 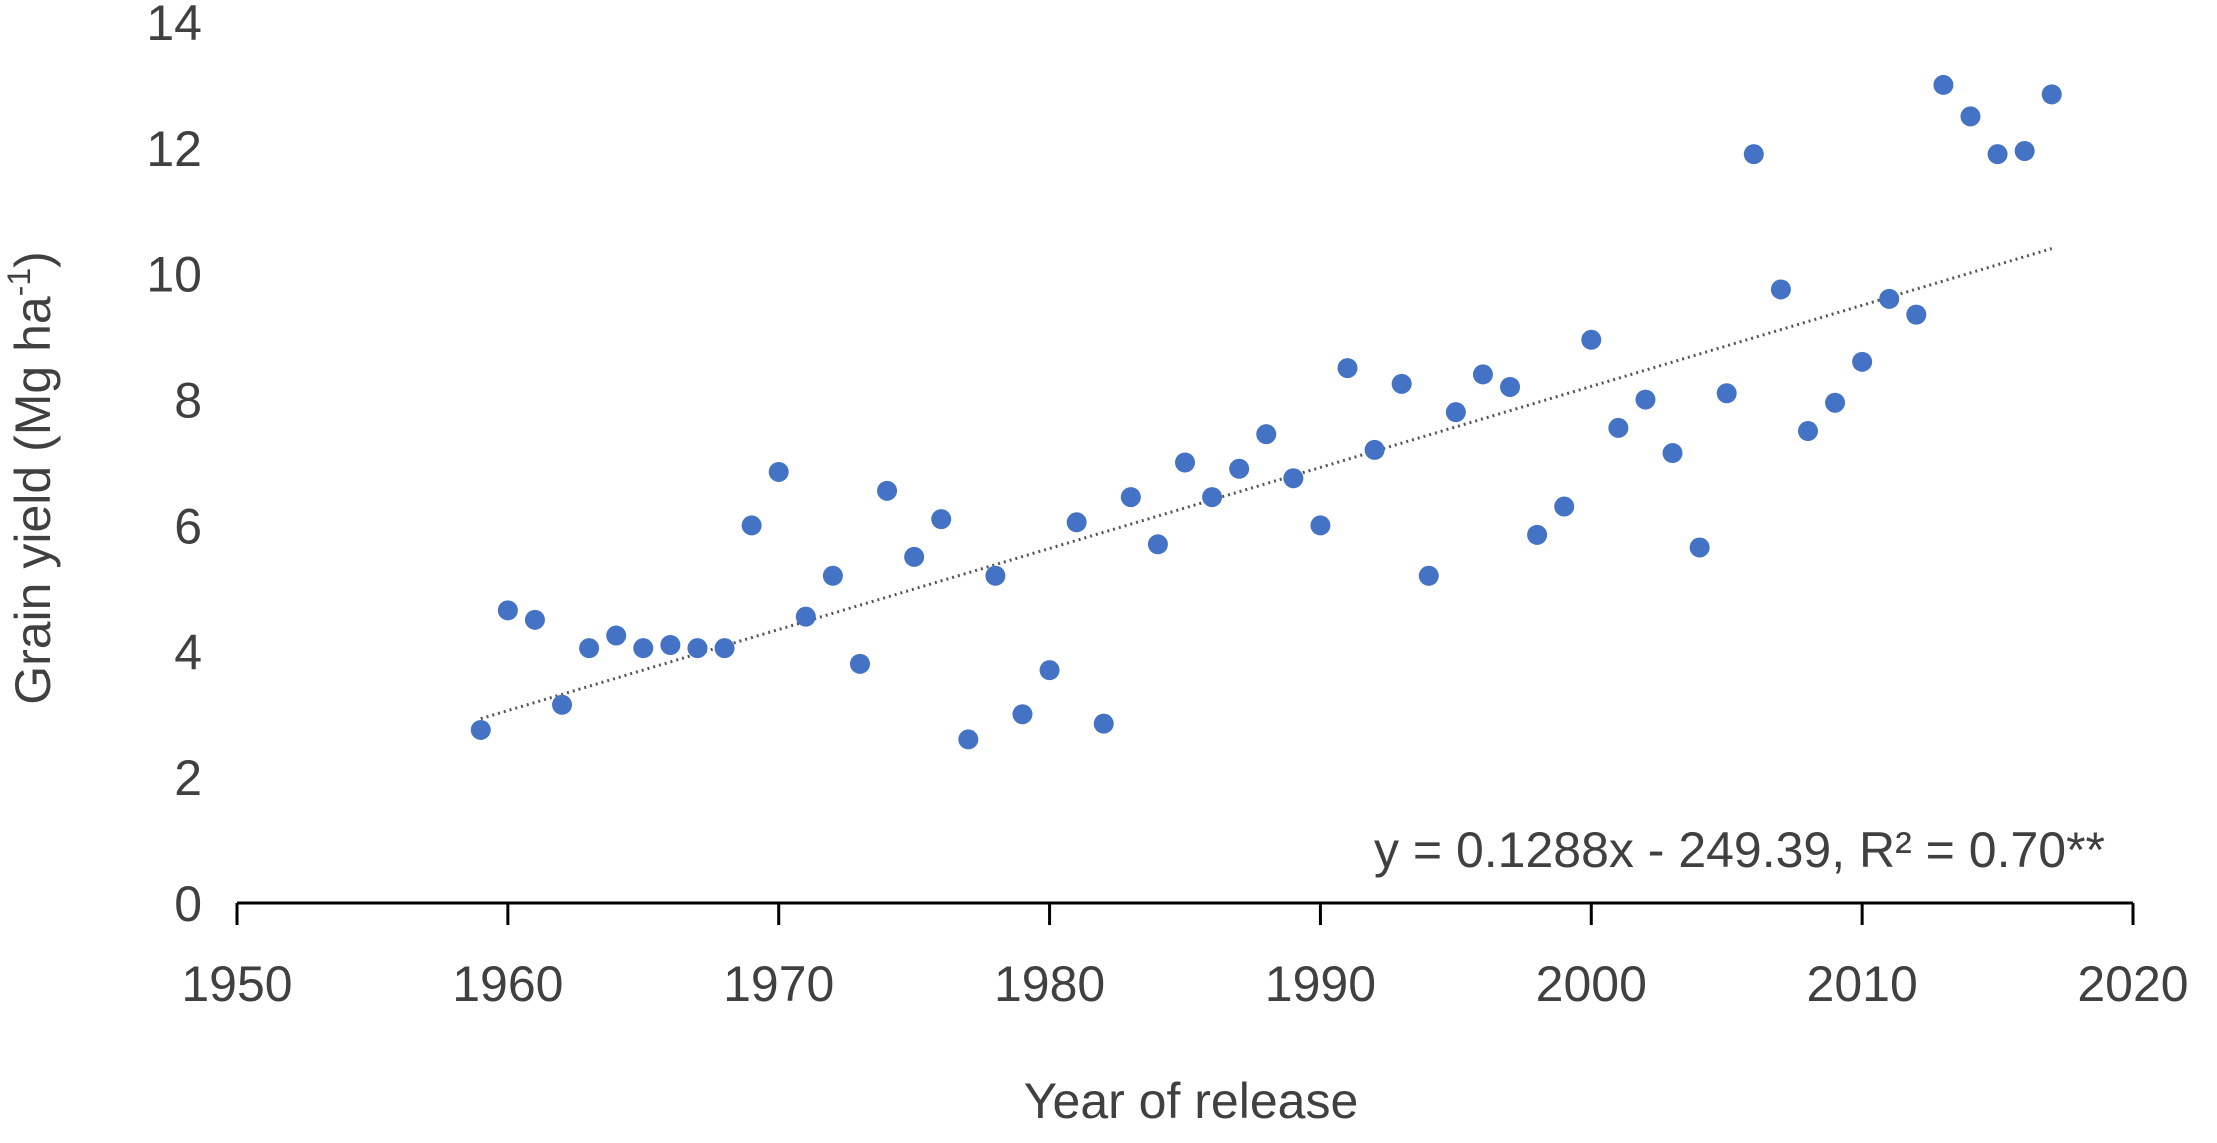 I want to click on y-tick-label: 10, so click(x=174, y=275).